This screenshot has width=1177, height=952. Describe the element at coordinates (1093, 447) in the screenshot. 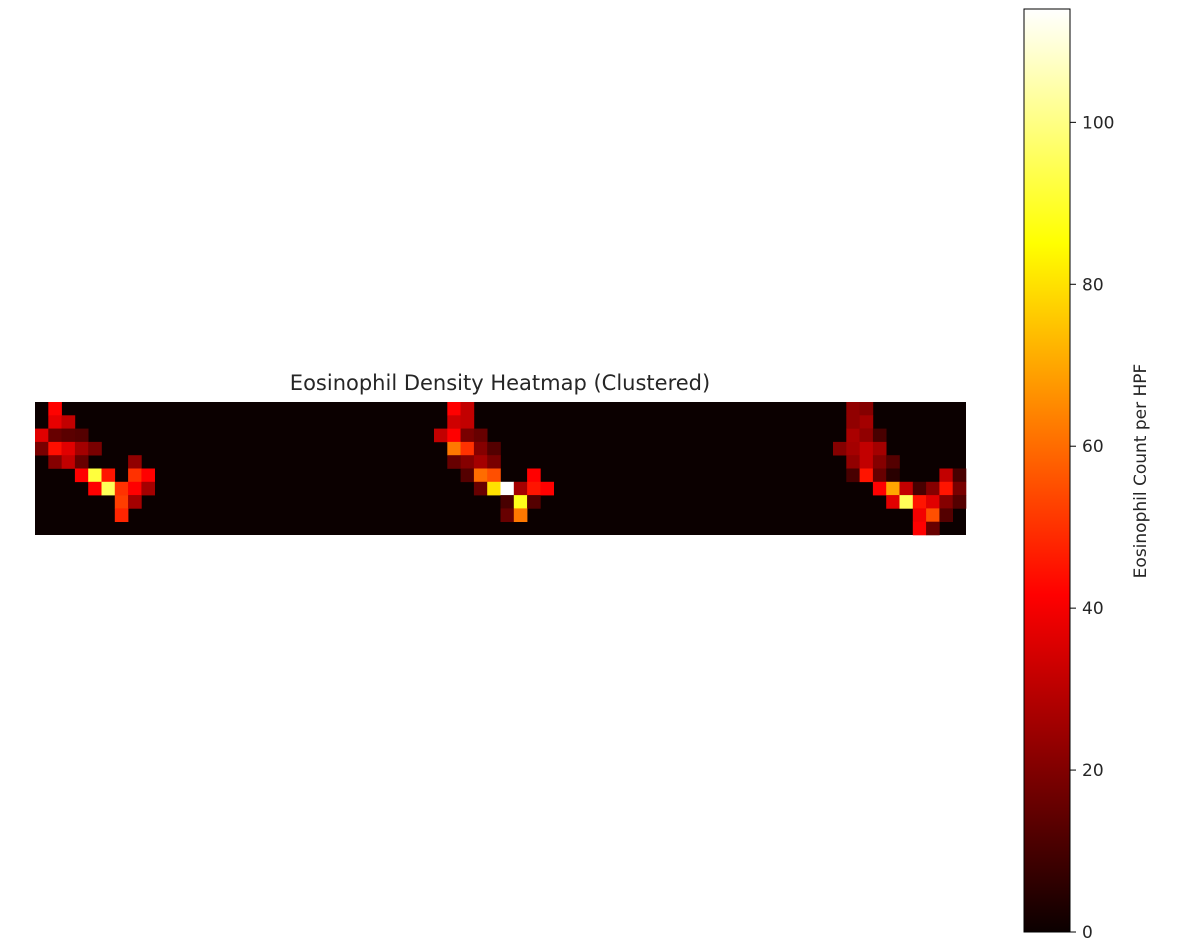

I see `colorbar-tick-label: 60` at that location.